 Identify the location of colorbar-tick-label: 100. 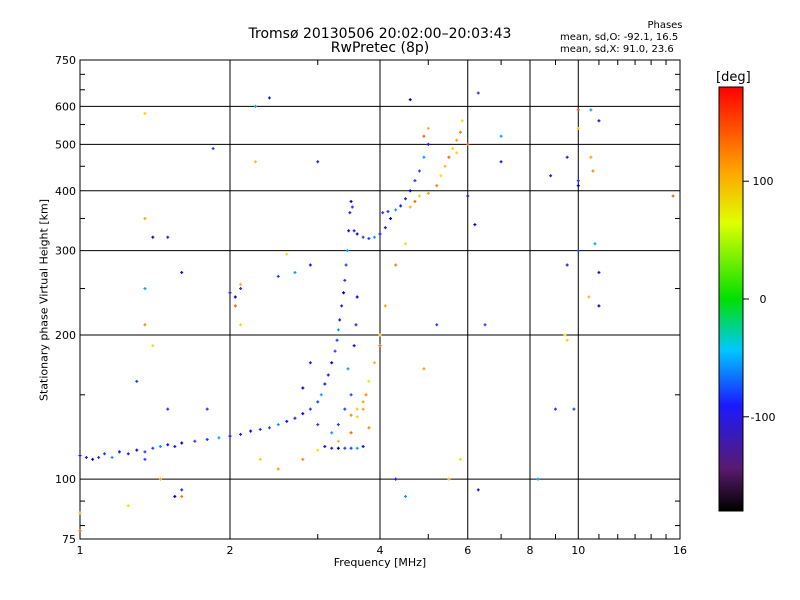
(763, 181).